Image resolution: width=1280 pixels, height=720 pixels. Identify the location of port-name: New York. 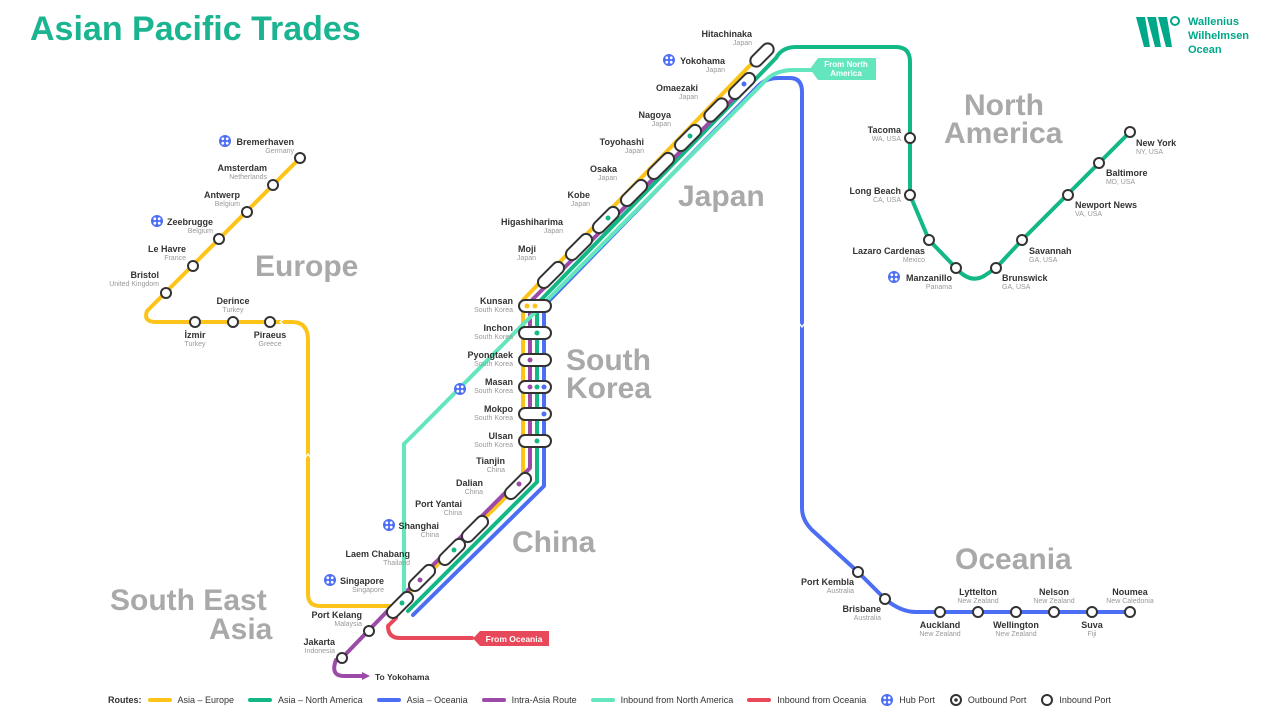
(1156, 143).